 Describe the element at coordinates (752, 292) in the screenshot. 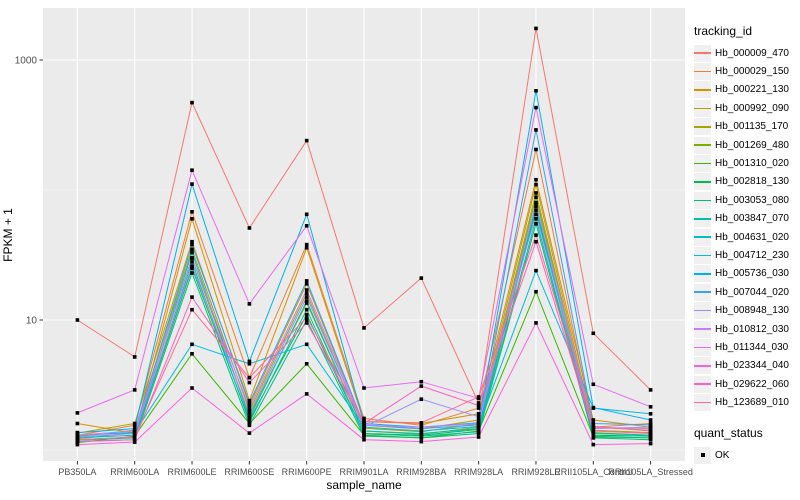

I see `legend-item-label: Hb_007044_020` at that location.